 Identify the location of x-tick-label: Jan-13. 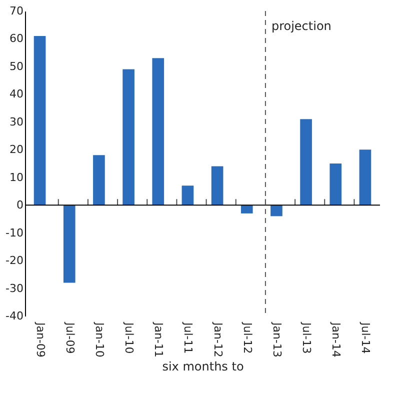
(277, 340).